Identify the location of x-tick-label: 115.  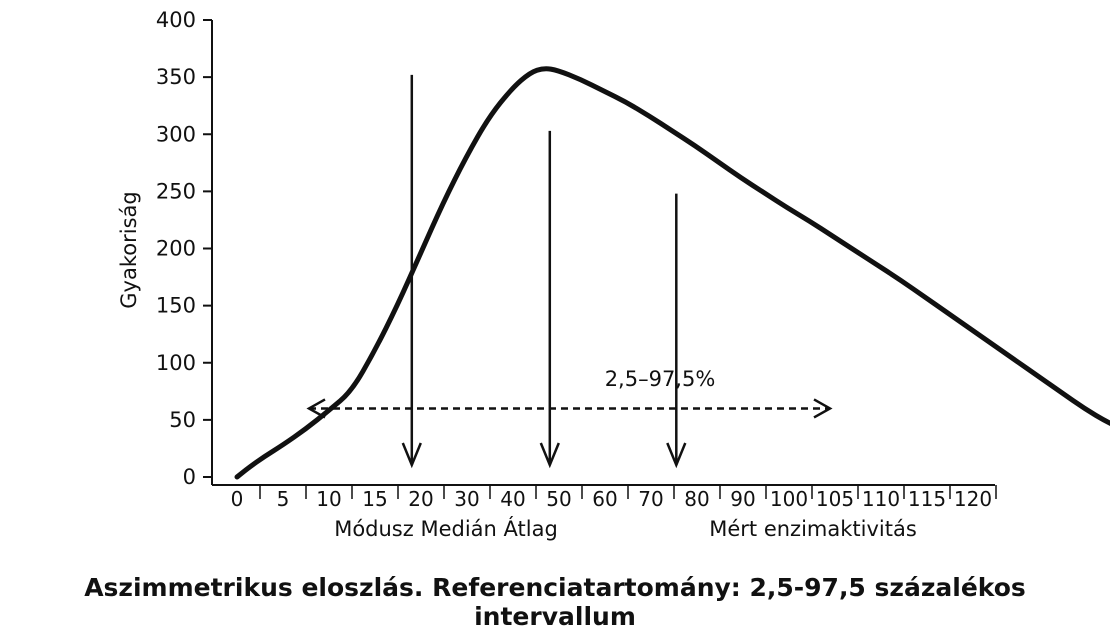
(927, 499).